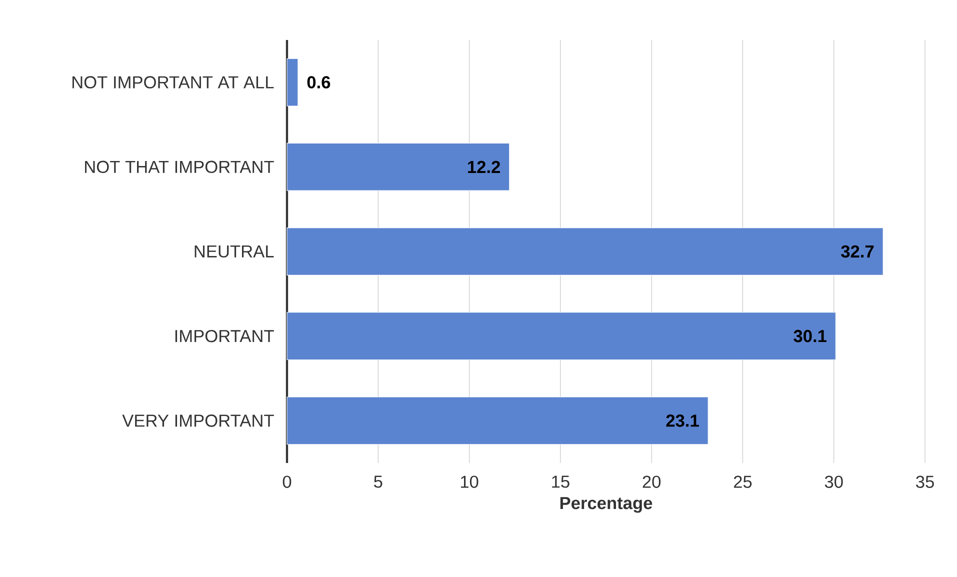  I want to click on x-tick-label: 5, so click(378, 482).